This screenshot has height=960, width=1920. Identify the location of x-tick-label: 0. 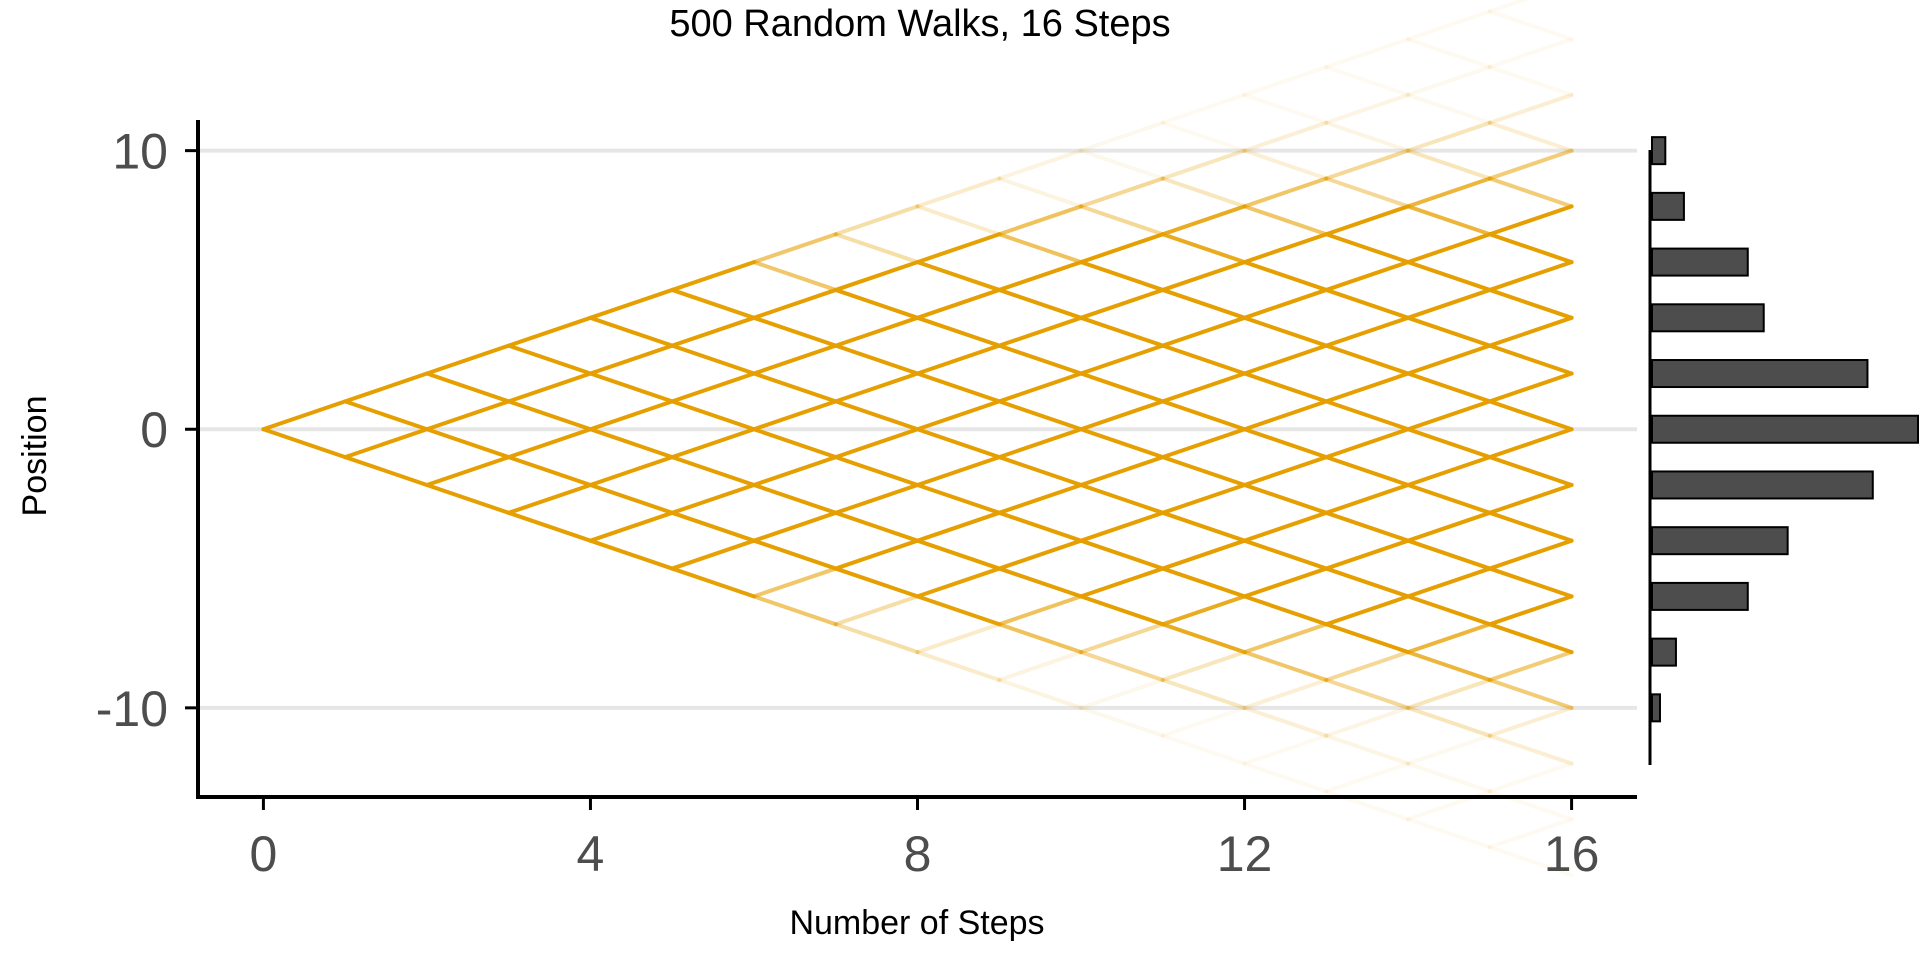
(264, 854).